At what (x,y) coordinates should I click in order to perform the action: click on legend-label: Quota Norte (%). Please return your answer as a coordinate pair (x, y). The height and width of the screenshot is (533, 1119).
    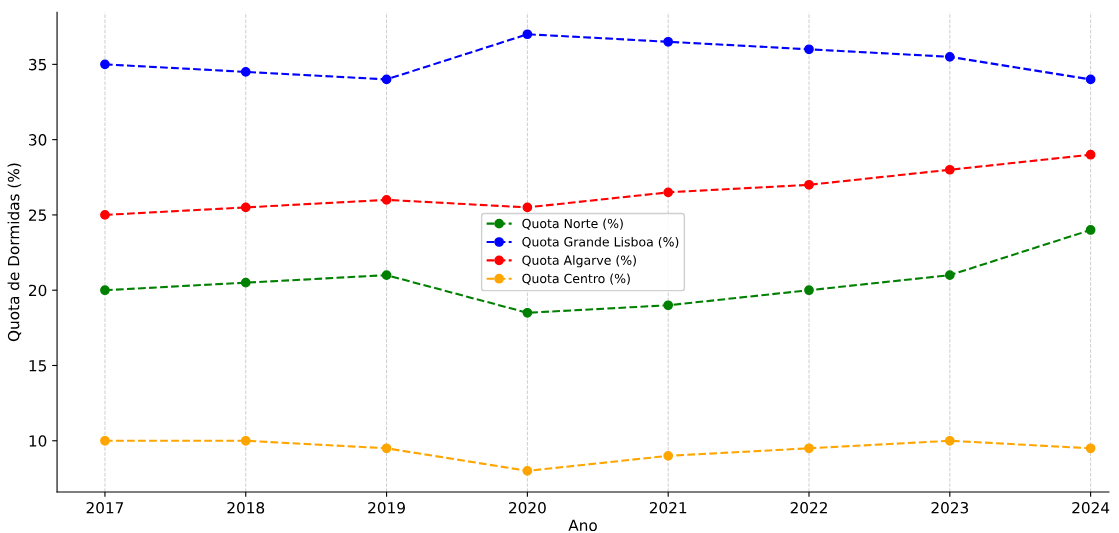
    Looking at the image, I should click on (572, 224).